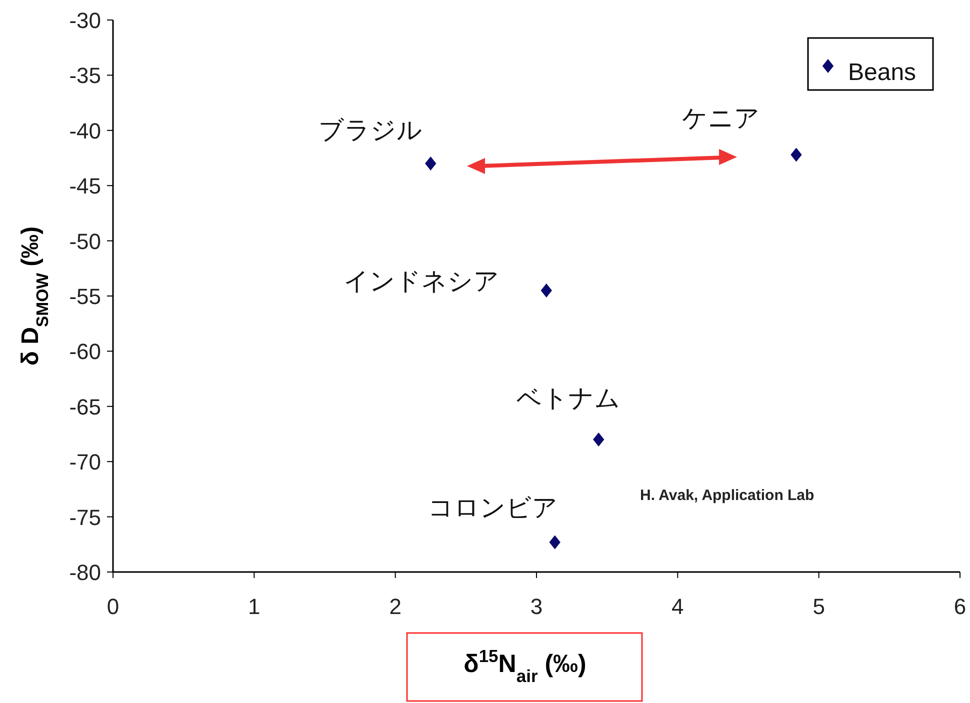 This screenshot has height=703, width=970. Describe the element at coordinates (818, 606) in the screenshot. I see `x-tick-label: 5` at that location.